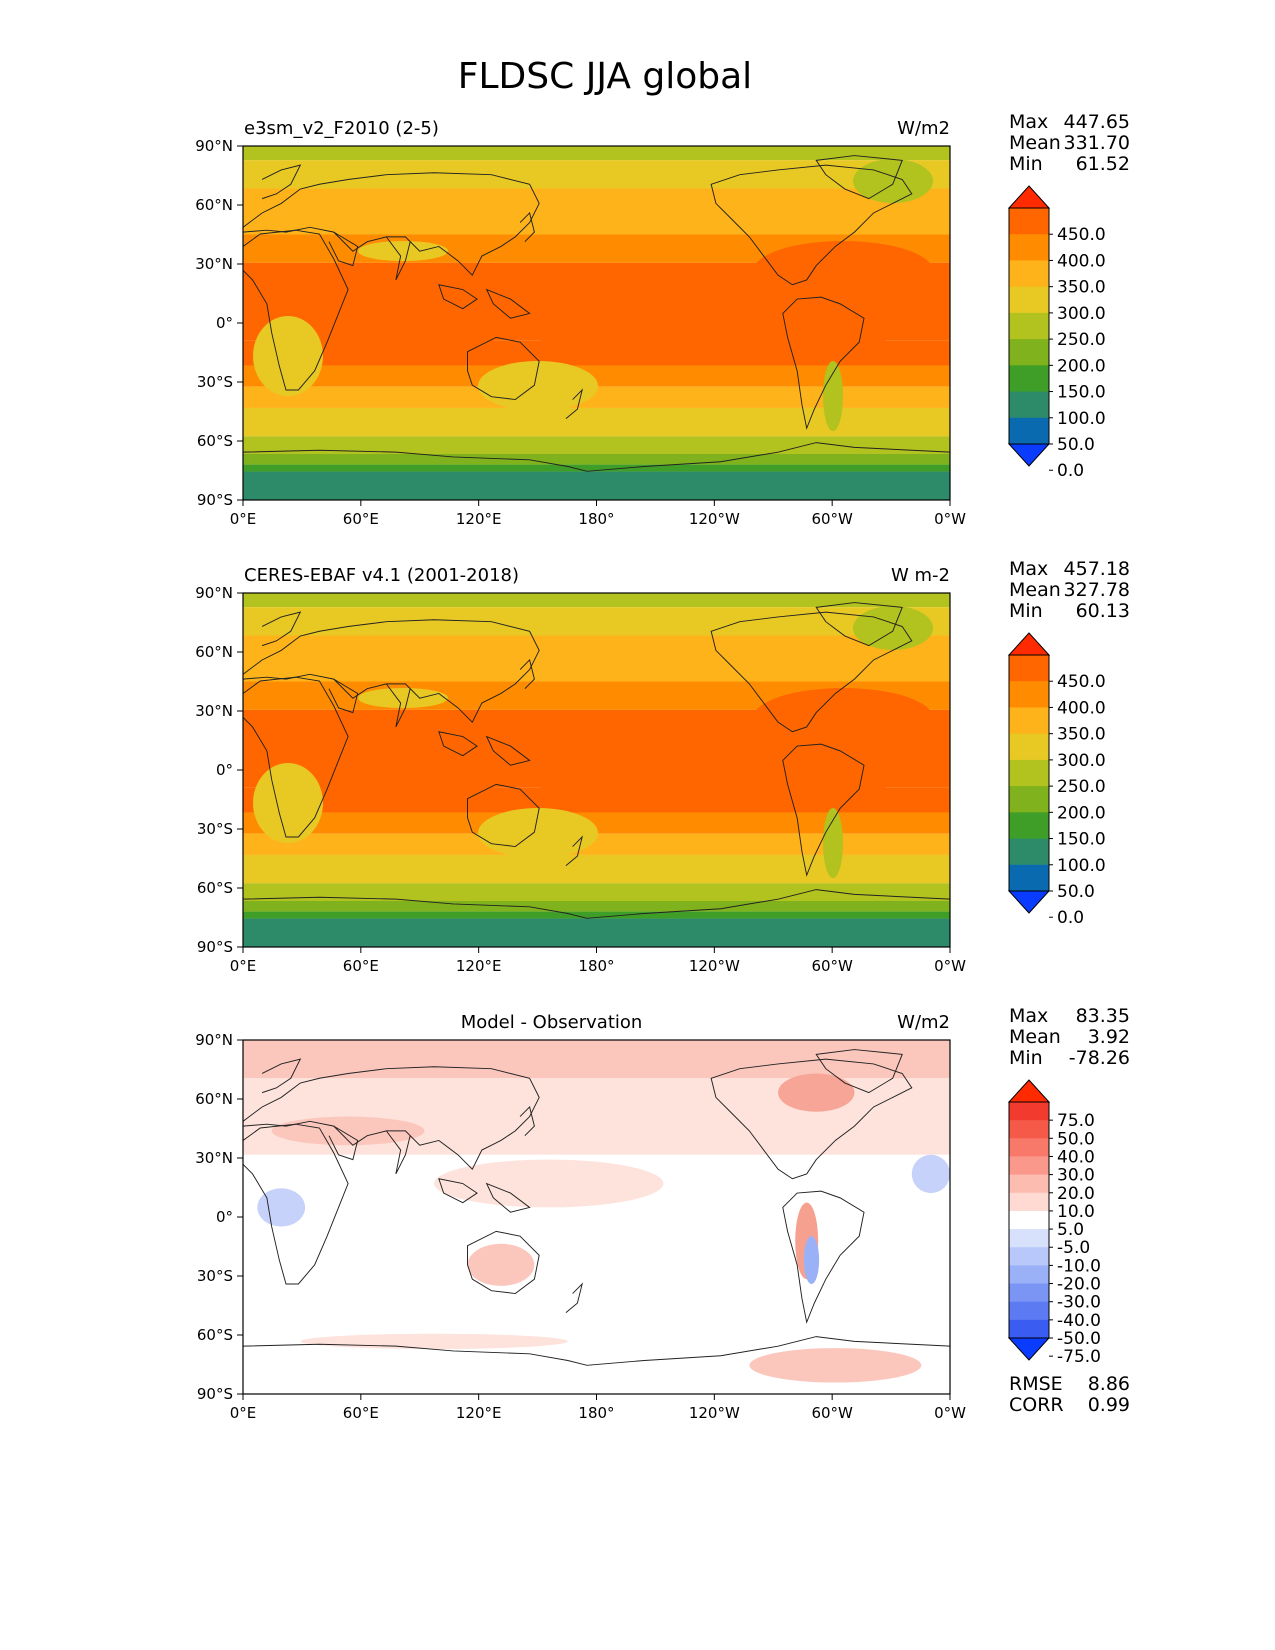 The image size is (1275, 1650). What do you see at coordinates (1109, 1405) in the screenshot?
I see `footer-stat-value: 0.99` at bounding box center [1109, 1405].